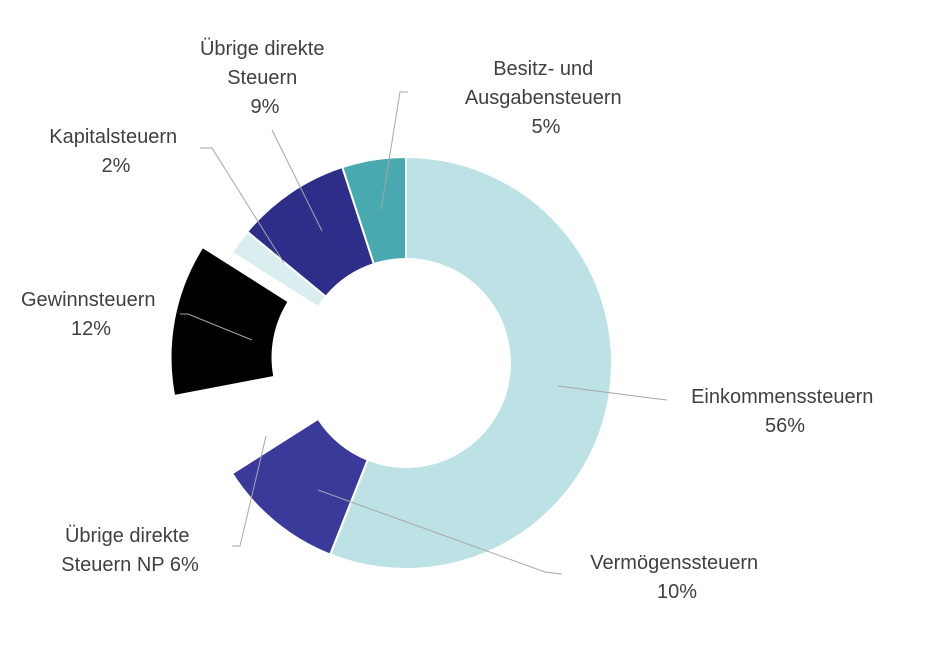 The width and height of the screenshot is (933, 646). I want to click on leader-line-einkommen, so click(612, 393).